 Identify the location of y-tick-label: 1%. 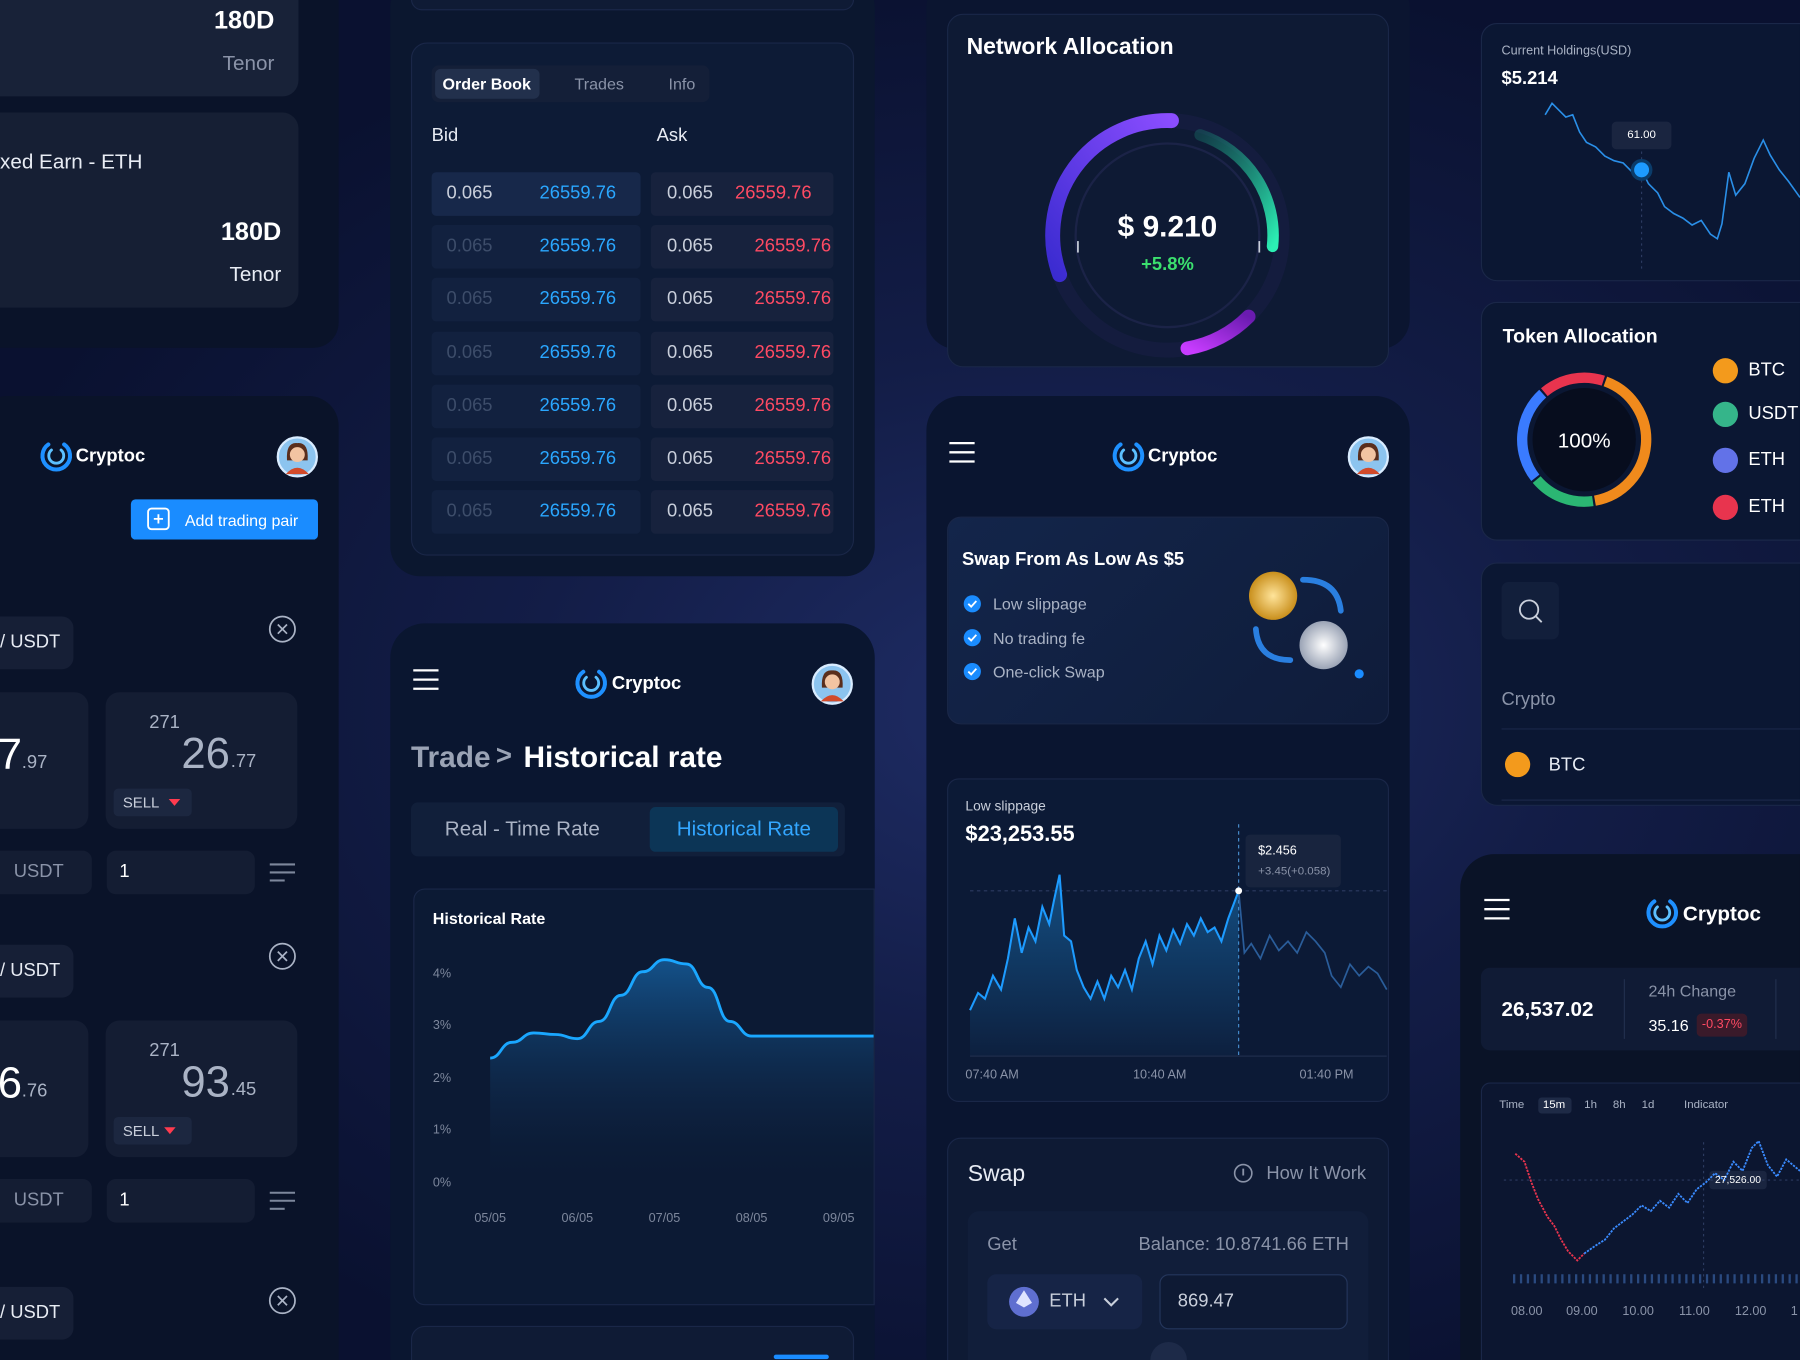
(442, 1130).